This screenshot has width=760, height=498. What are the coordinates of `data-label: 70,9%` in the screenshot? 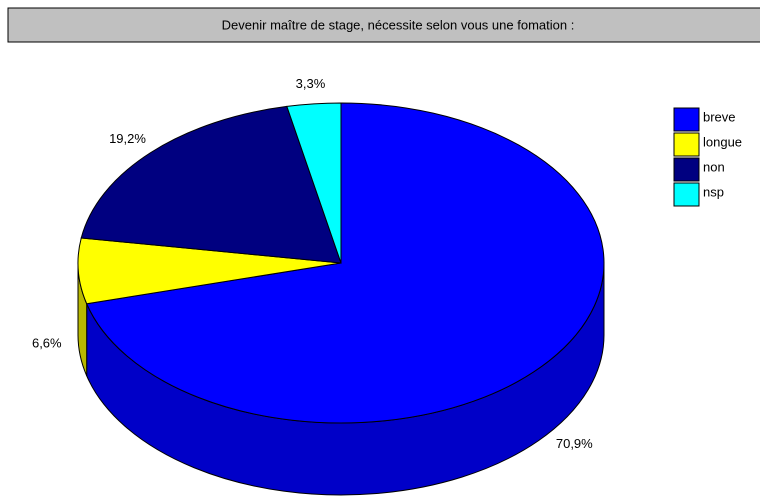 It's located at (574, 443).